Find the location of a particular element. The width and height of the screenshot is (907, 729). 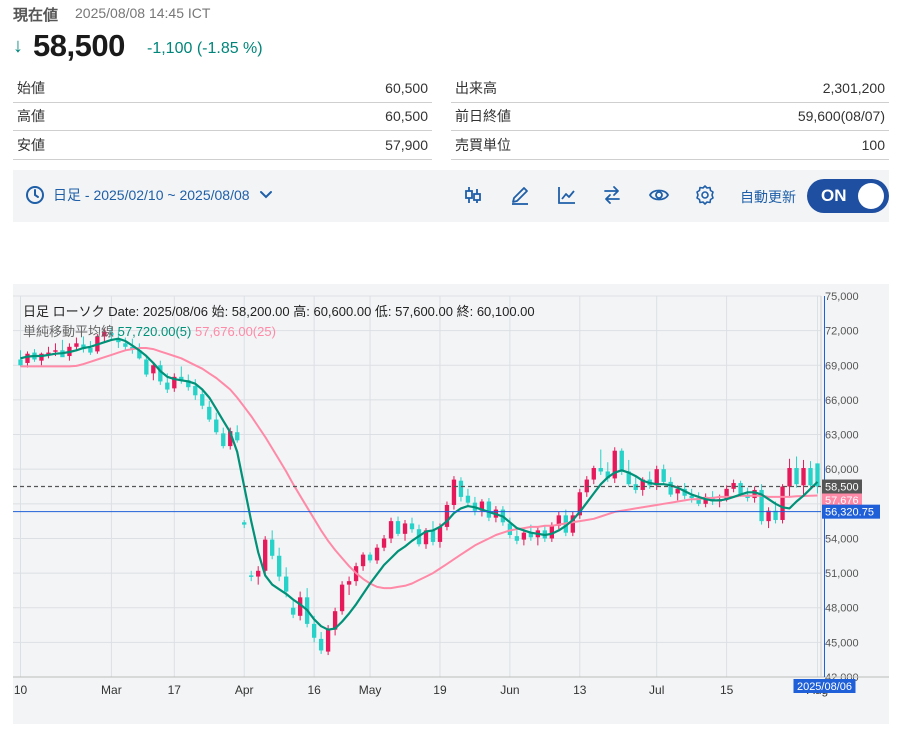

date-range-selector: 日足 - 2025/02/10 ~ 2025/08/08 is located at coordinates (153, 195).